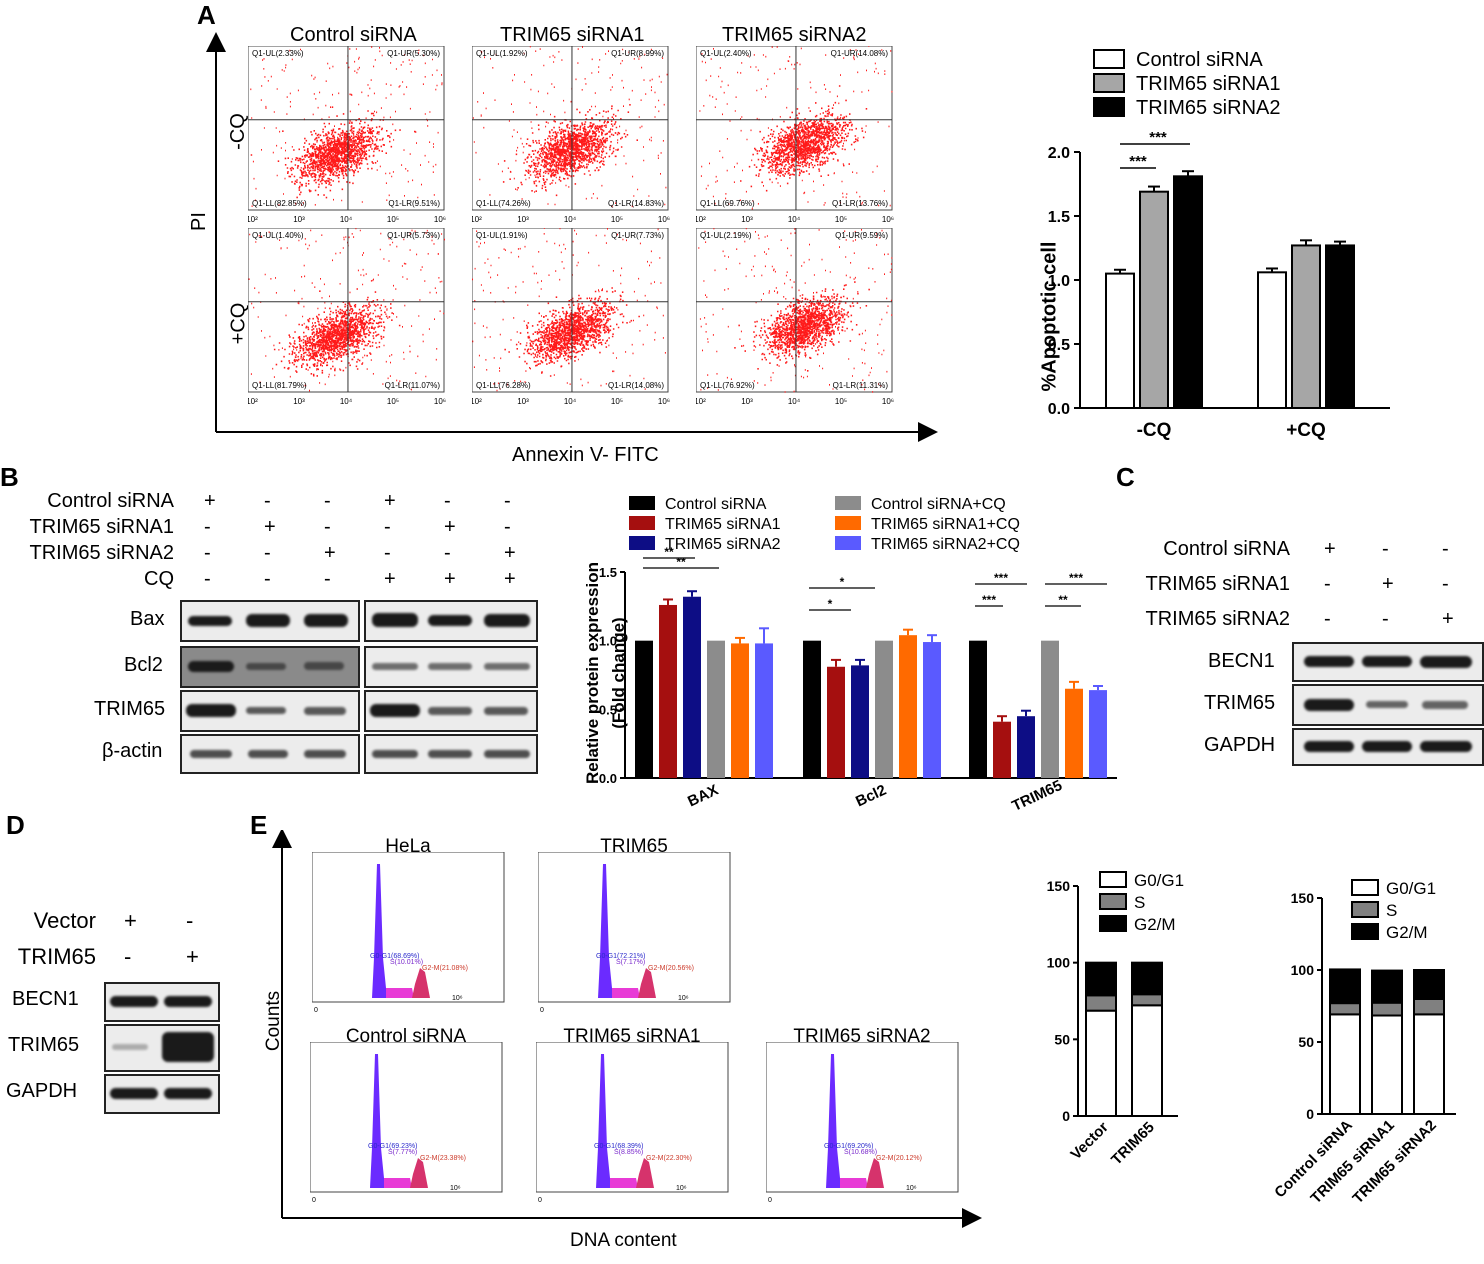  I want to click on plot-frame, so click(570, 310).